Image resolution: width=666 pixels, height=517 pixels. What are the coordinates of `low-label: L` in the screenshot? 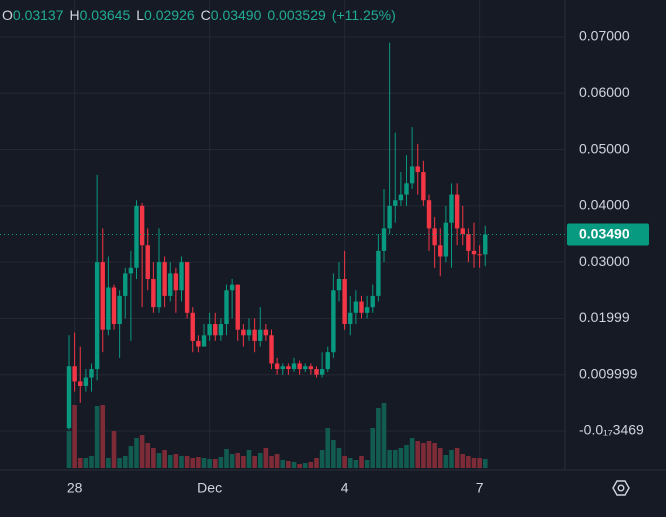 It's located at (140, 15).